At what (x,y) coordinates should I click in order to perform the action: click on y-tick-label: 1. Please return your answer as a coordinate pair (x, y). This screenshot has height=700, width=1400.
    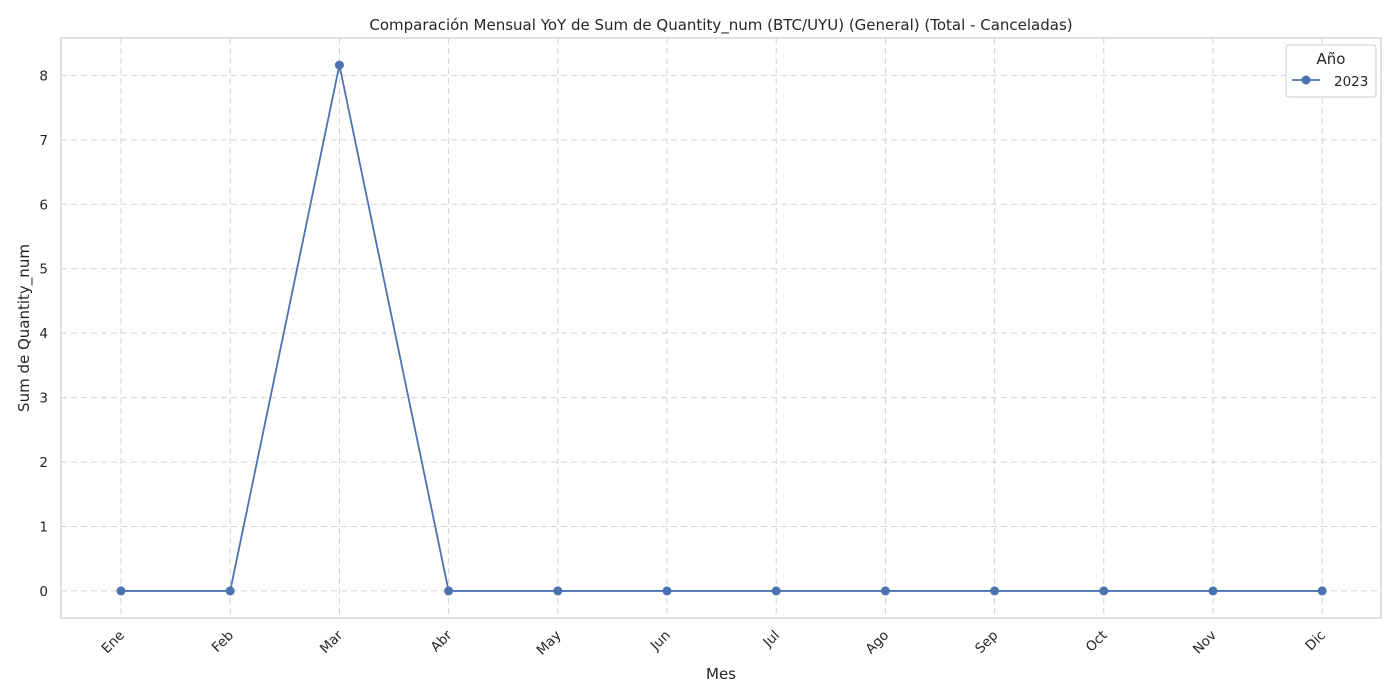
    Looking at the image, I should click on (43, 527).